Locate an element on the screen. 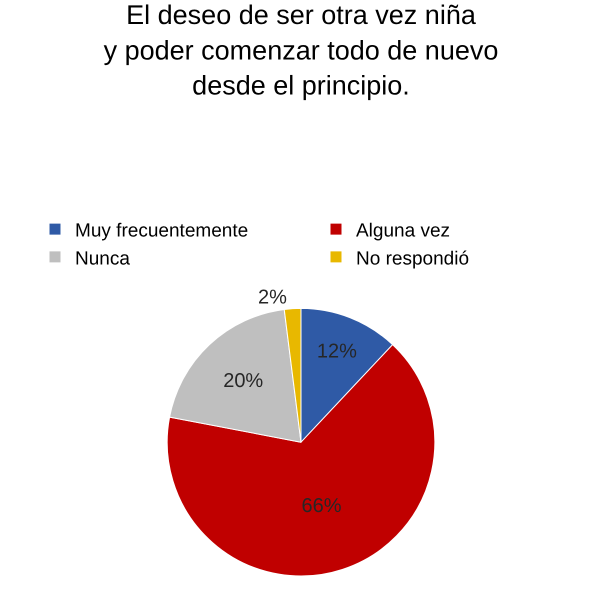 Image resolution: width=602 pixels, height=606 pixels. data-label: 20% is located at coordinates (243, 381).